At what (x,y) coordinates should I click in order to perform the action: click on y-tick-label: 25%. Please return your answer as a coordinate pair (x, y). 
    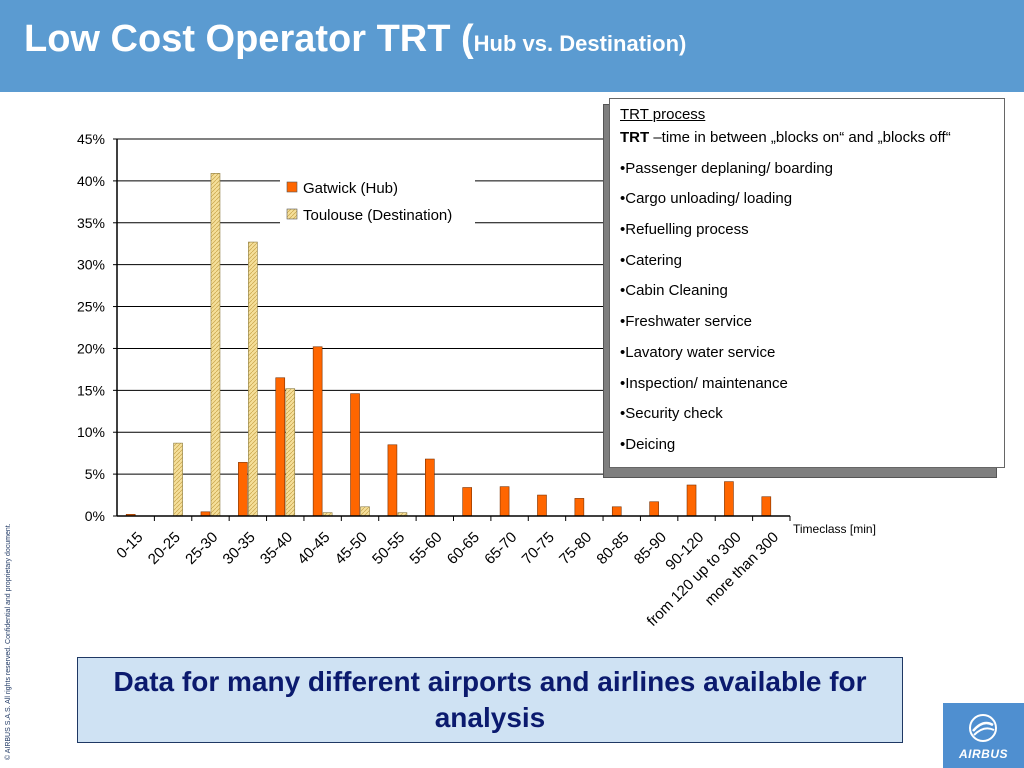
    Looking at the image, I should click on (91, 307).